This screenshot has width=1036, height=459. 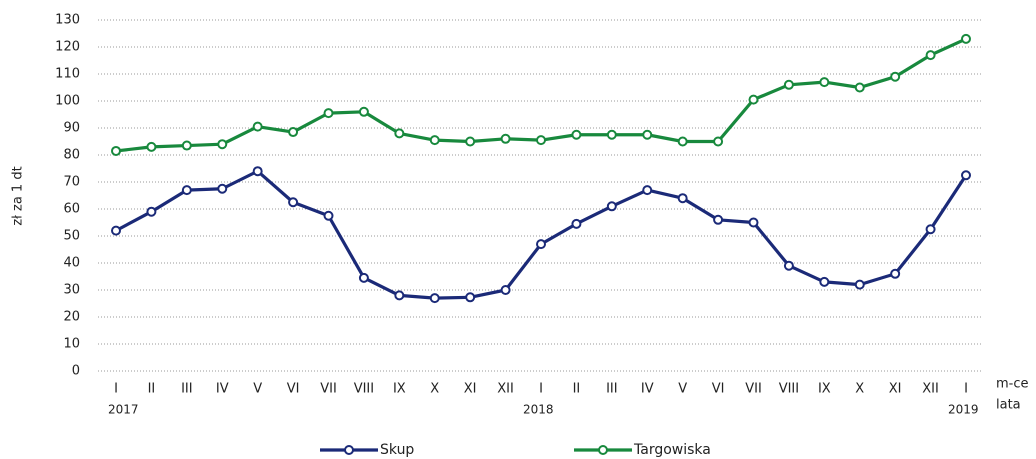 What do you see at coordinates (123, 410) in the screenshot?
I see `year-label: 2017` at bounding box center [123, 410].